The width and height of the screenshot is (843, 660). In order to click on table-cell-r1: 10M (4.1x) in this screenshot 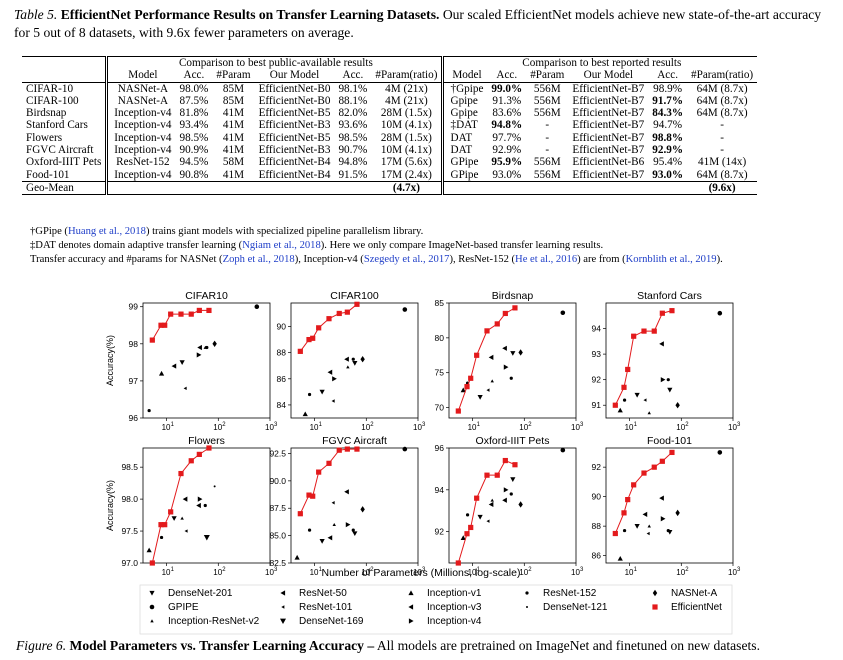, I will do `click(406, 150)`.